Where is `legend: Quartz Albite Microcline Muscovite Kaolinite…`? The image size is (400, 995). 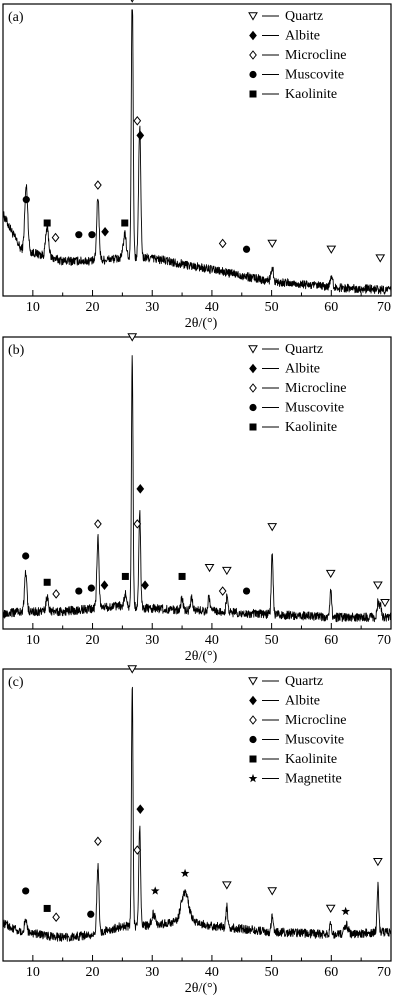
legend: Quartz Albite Microcline Muscovite Kaolinite… is located at coordinates (297, 730).